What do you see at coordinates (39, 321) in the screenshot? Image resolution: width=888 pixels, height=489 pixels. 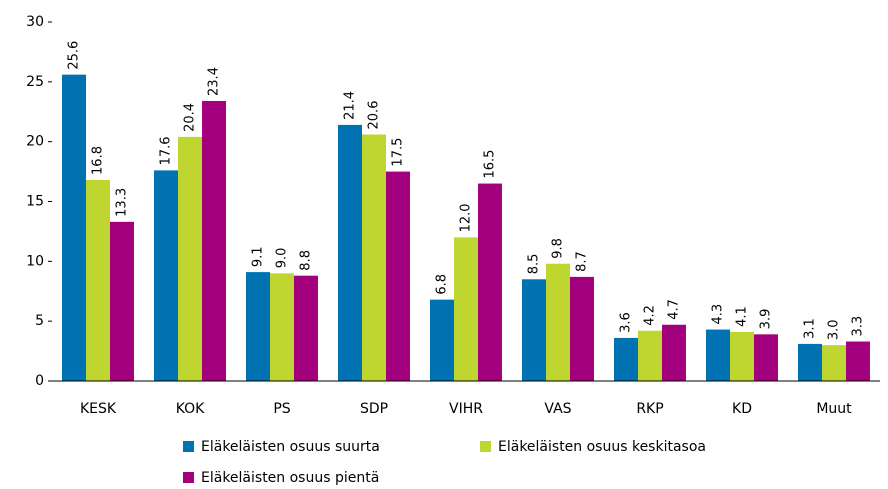 I see `y-tick-label: 5` at bounding box center [39, 321].